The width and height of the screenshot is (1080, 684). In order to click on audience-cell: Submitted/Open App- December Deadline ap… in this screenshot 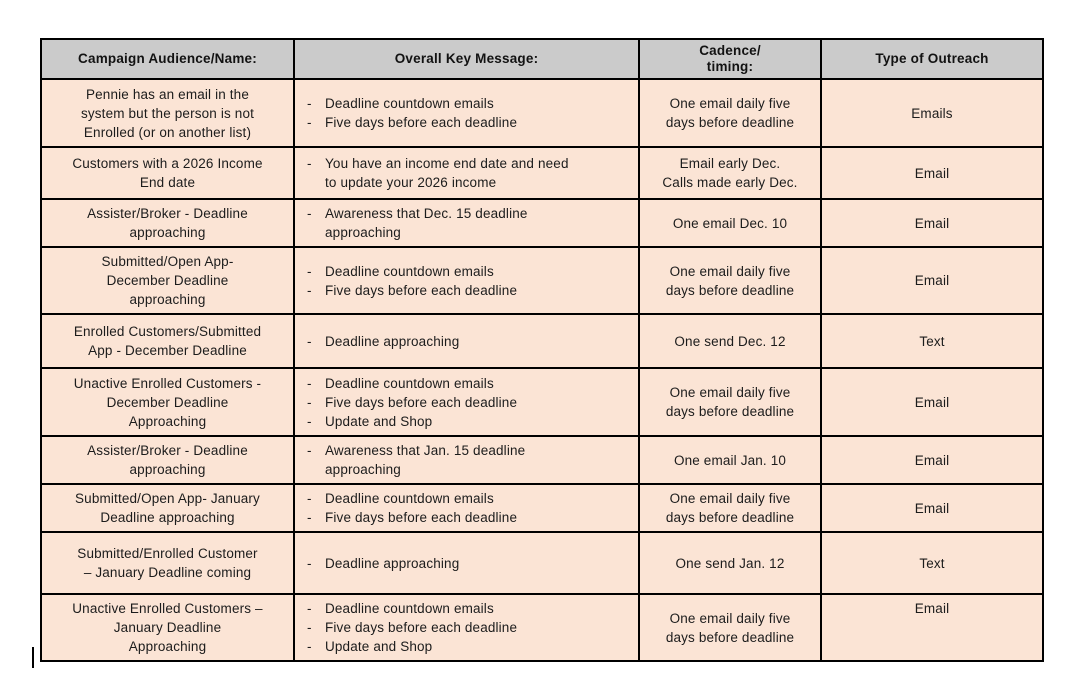, I will do `click(167, 280)`.